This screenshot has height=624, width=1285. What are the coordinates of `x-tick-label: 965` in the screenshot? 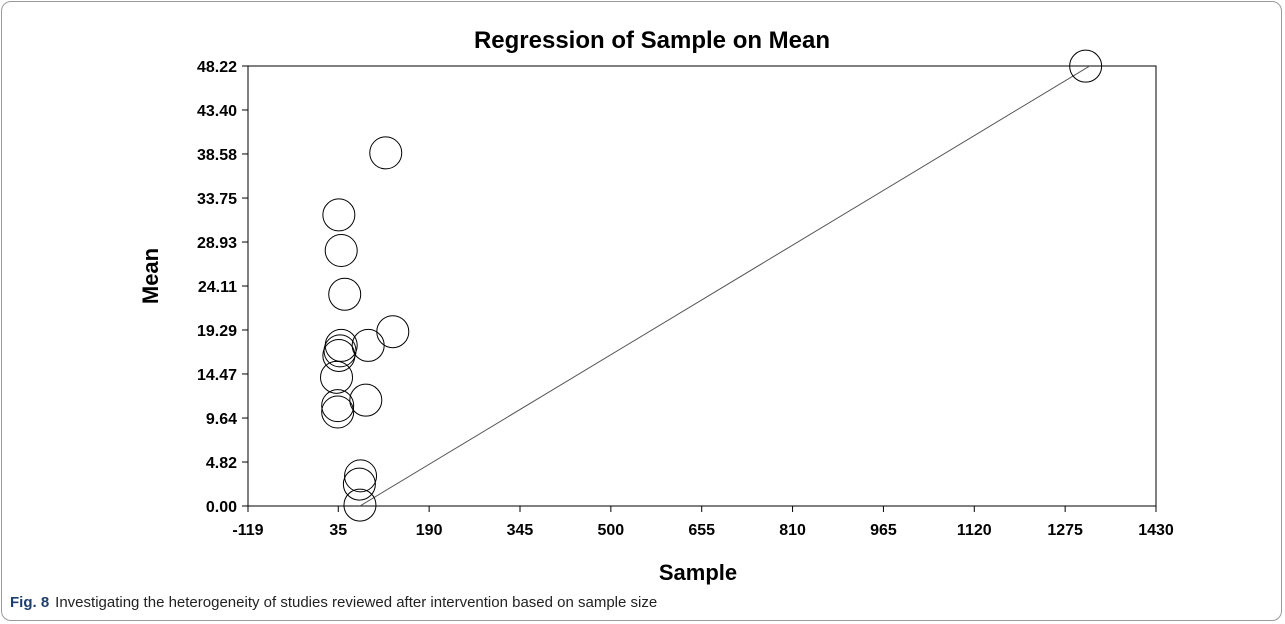 It's located at (883, 530).